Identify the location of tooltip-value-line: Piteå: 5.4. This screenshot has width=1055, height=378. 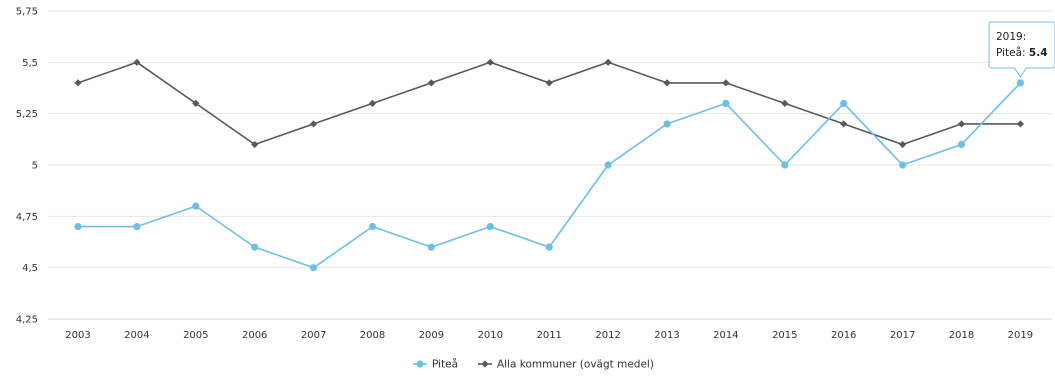
(1022, 52).